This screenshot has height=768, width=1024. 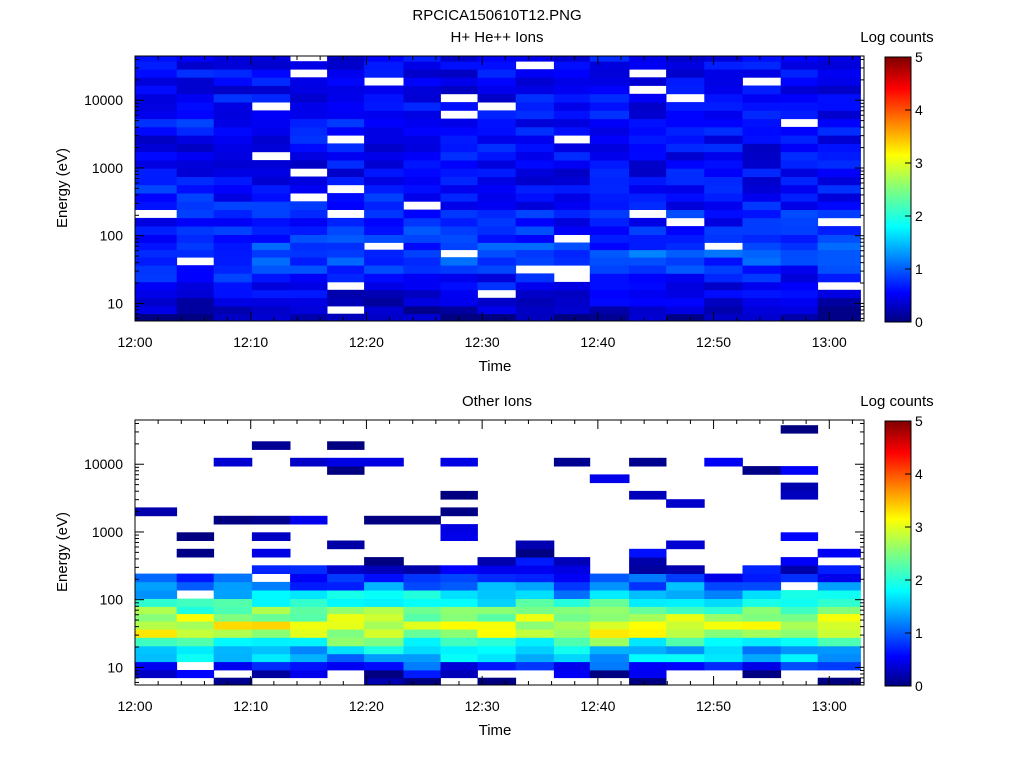 I want to click on x-tick-label: 12:30, so click(x=482, y=342).